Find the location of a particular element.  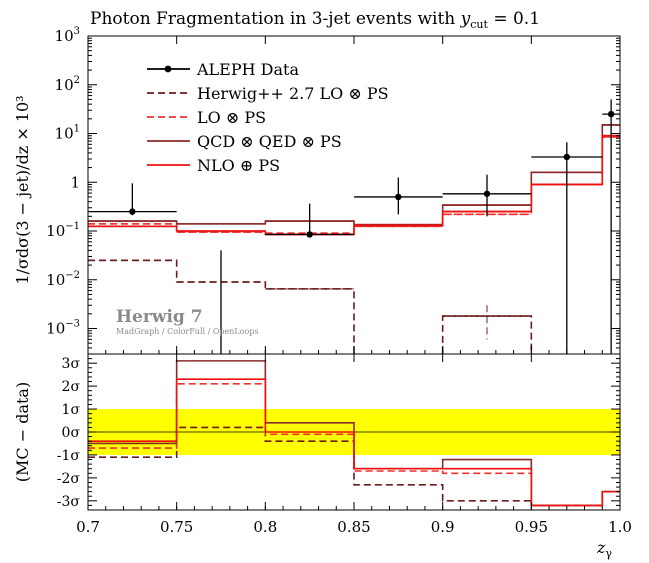

series-3-outline is located at coordinates (354, 185).